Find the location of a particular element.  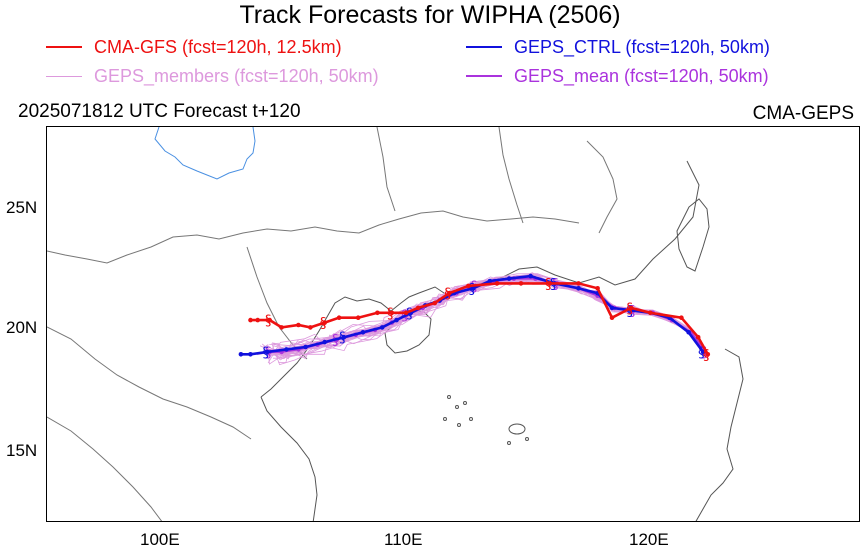

coastline-gulf is located at coordinates (326, 347).